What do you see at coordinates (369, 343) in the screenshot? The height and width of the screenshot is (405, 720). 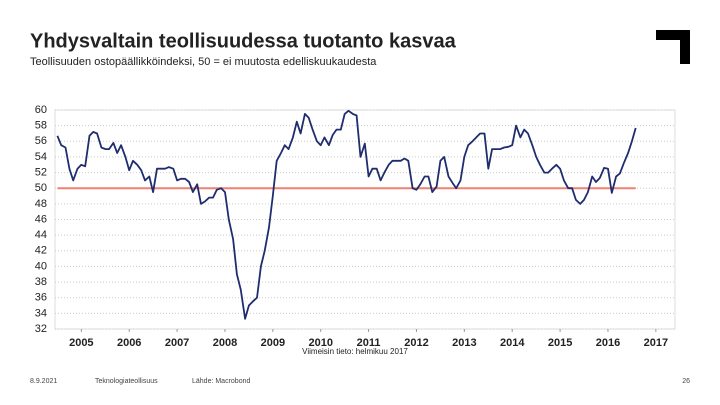 I see `x-tick-label: 2011` at bounding box center [369, 343].